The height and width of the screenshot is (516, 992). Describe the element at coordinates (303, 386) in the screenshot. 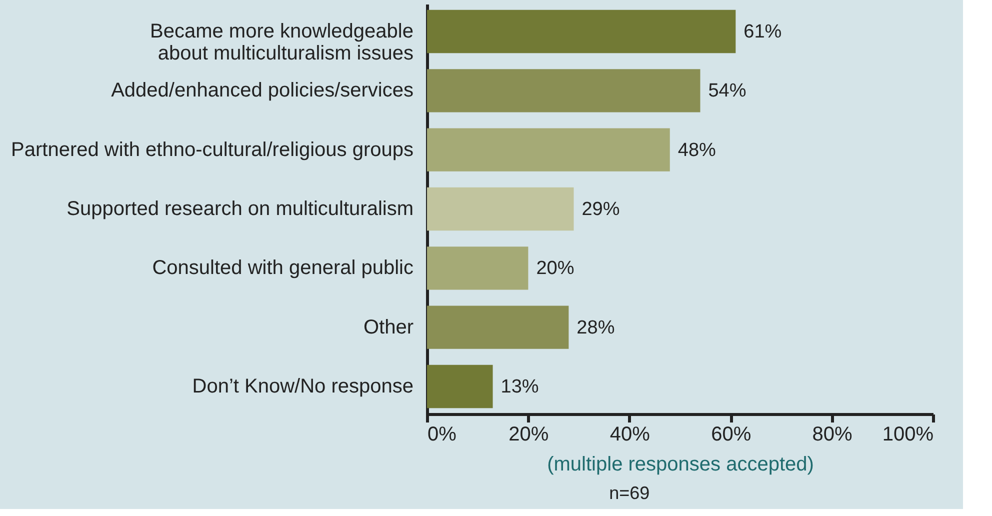

I see `y-tick-label: Don’t Know/No response` at that location.